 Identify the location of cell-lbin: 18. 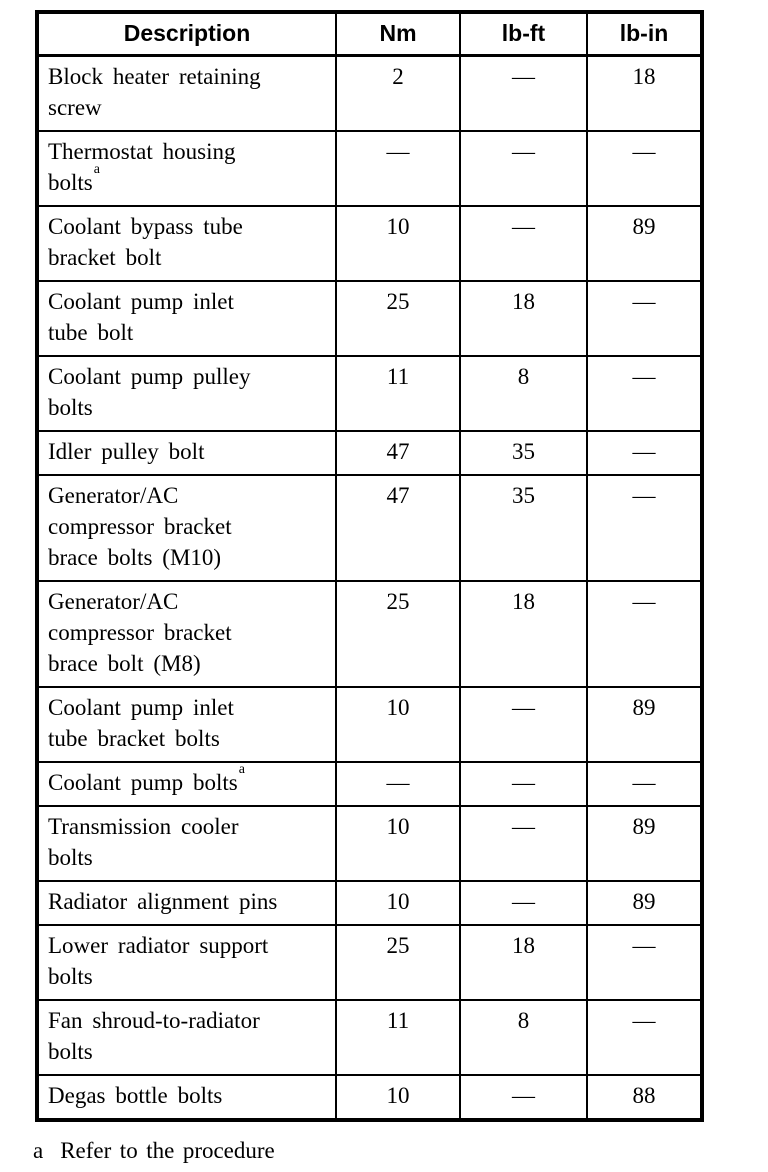
(644, 93).